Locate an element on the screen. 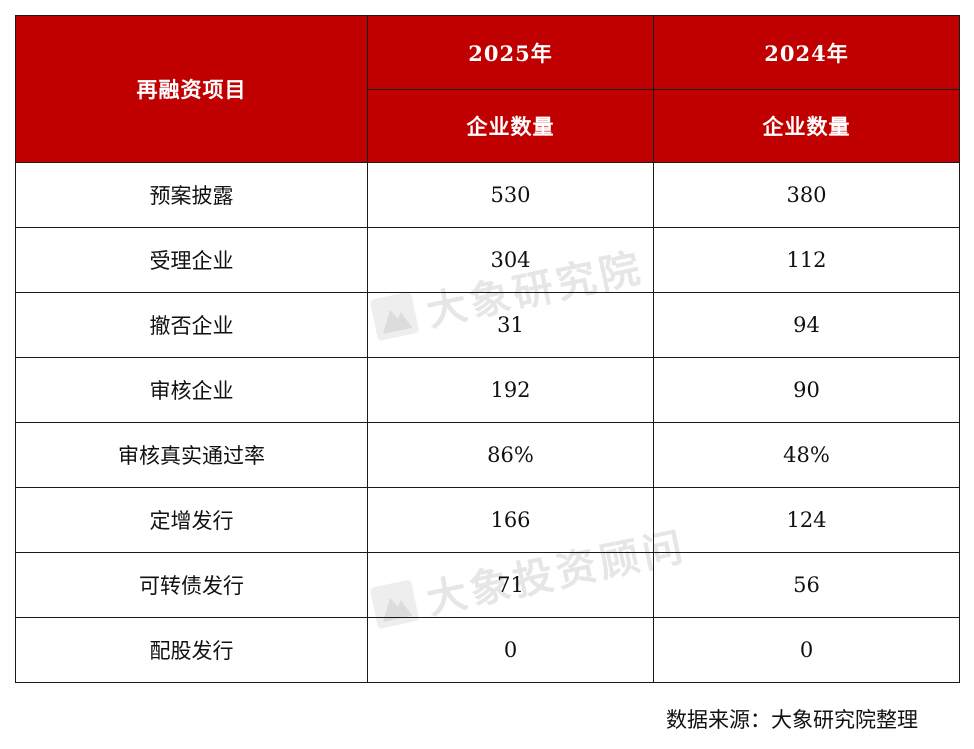 The height and width of the screenshot is (749, 974). header-metric-2024: 企业数量 is located at coordinates (806, 126).